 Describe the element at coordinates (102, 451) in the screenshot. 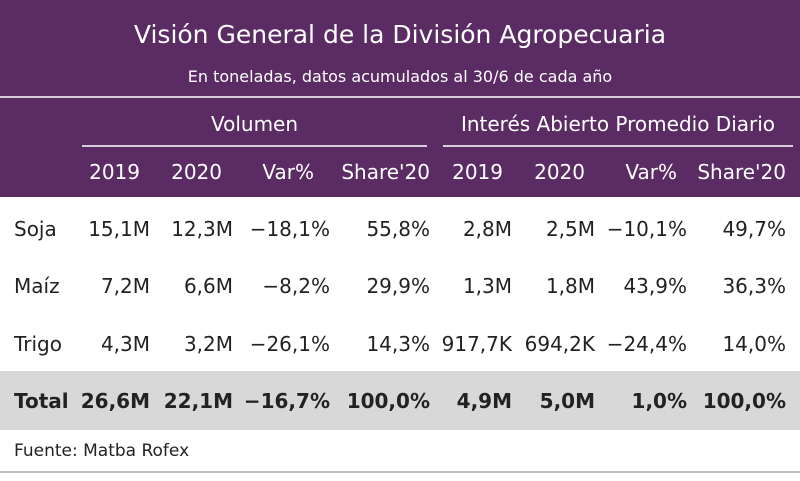

I see `source-note: Fuente: Matba Rofex` at that location.